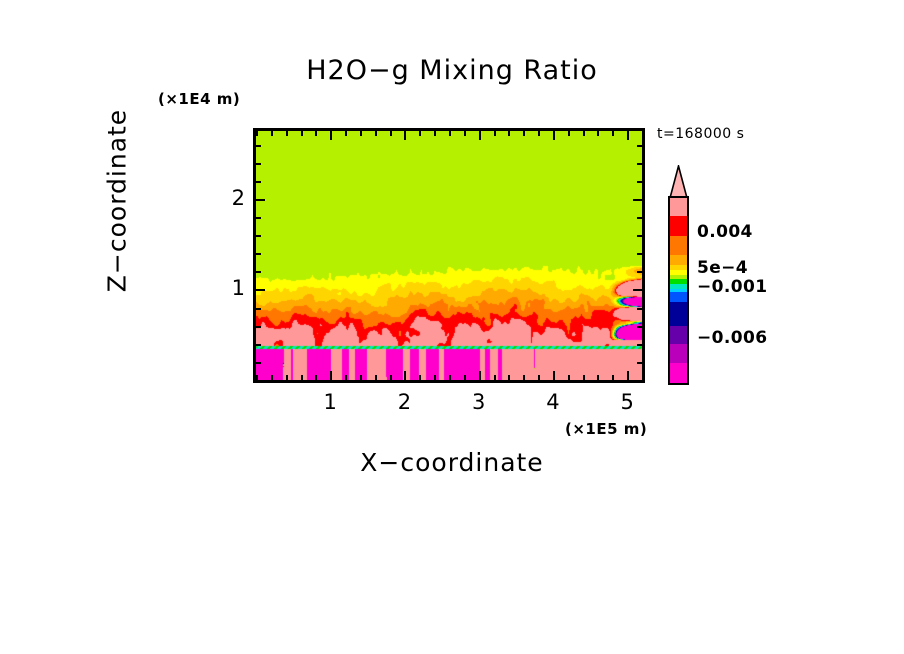  What do you see at coordinates (553, 402) in the screenshot?
I see `x-tick-label: 4` at bounding box center [553, 402].